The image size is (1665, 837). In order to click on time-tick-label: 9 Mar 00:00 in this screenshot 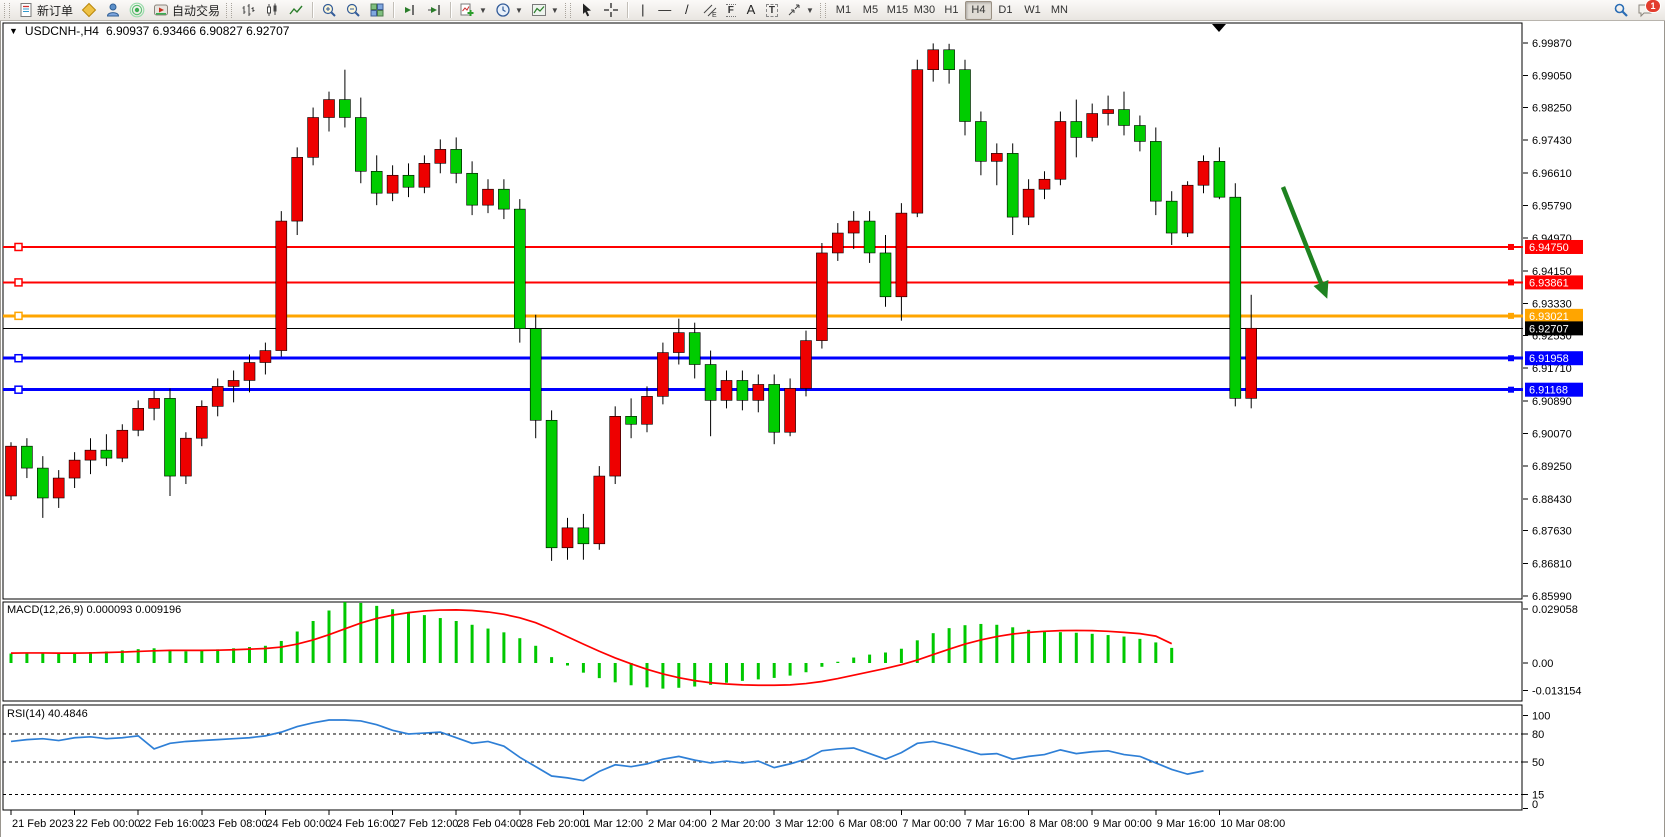, I will do `click(1122, 824)`.